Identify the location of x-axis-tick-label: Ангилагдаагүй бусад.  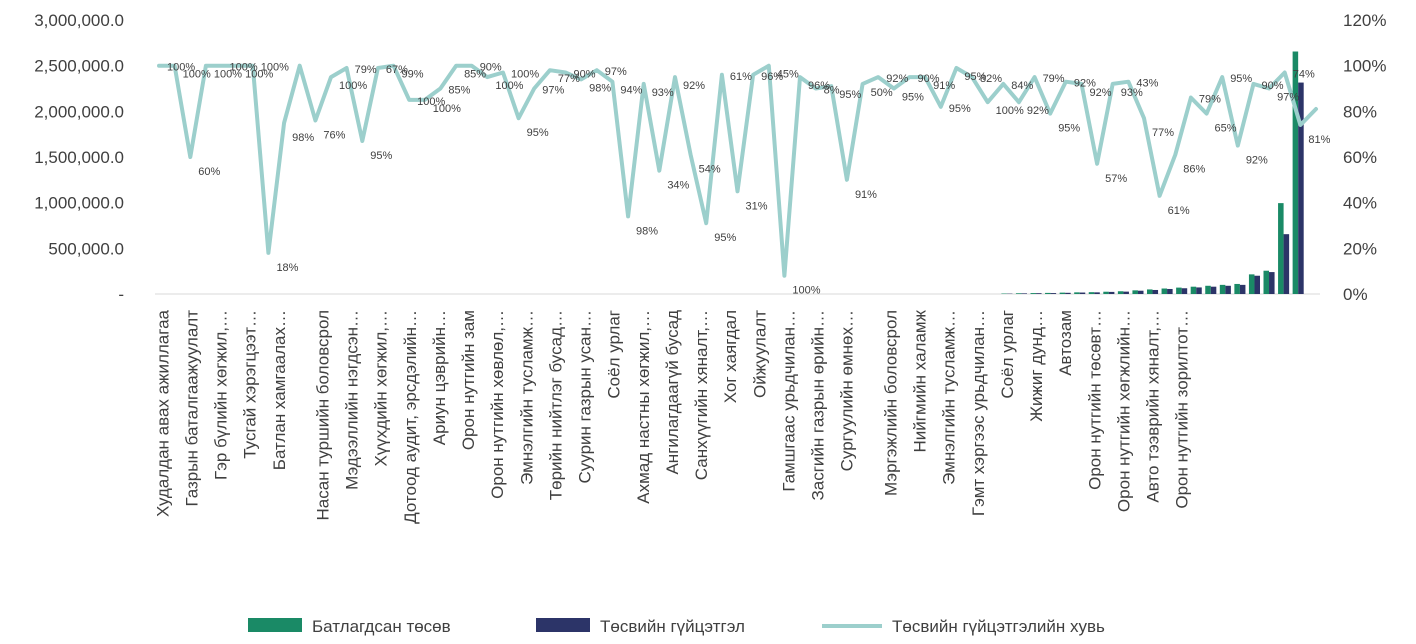
(672, 392).